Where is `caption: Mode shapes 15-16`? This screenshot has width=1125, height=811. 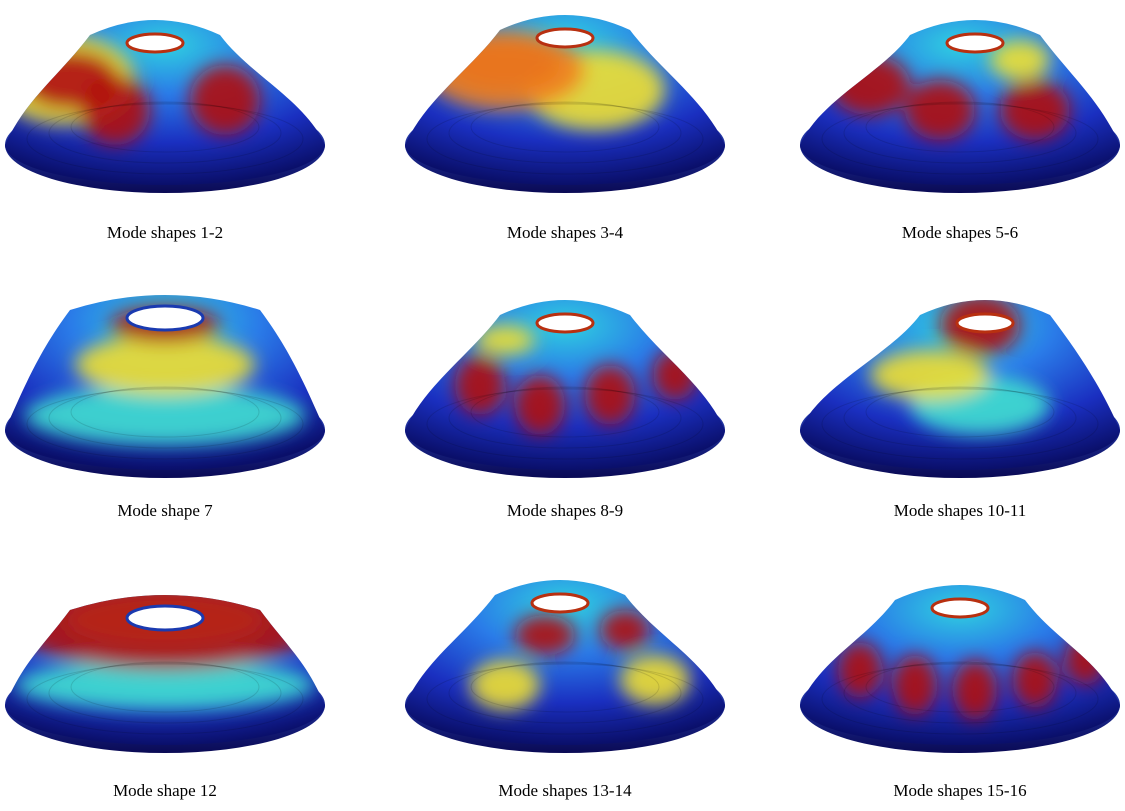
caption: Mode shapes 15-16 is located at coordinates (959, 790).